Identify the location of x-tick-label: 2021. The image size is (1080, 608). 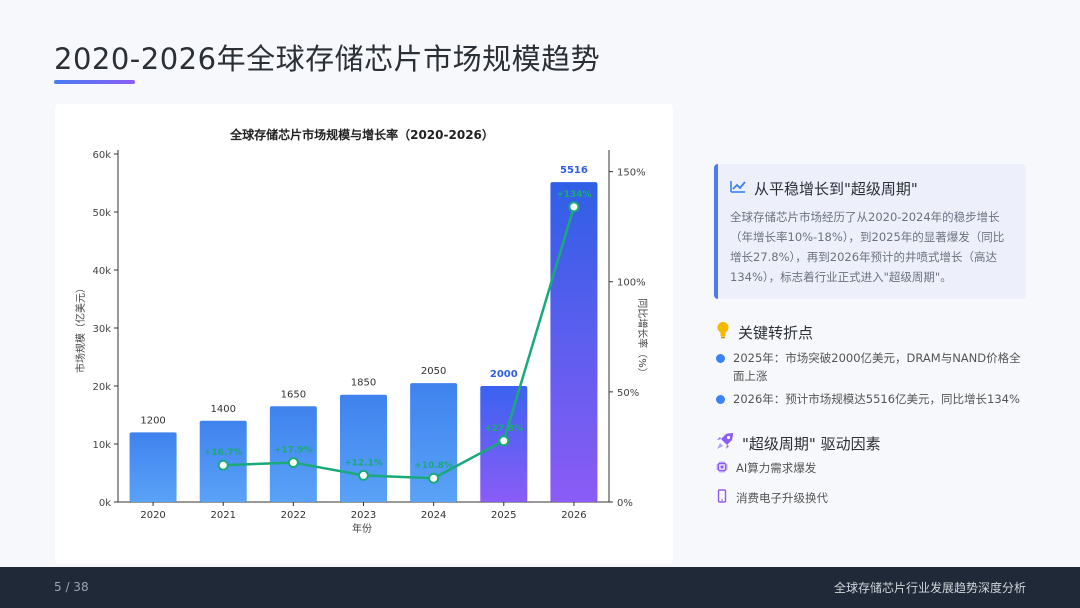
(222, 515).